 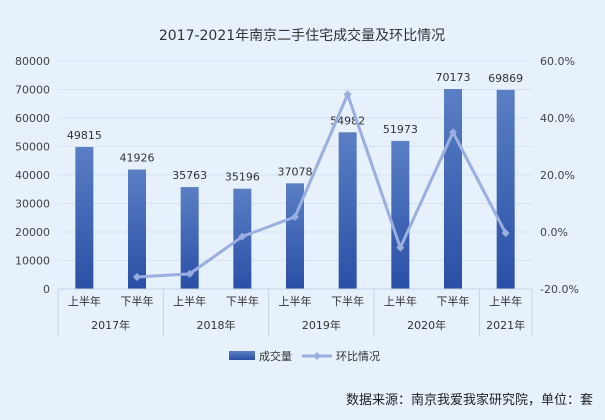 What do you see at coordinates (242, 177) in the screenshot?
I see `bar-value-label: 35196` at bounding box center [242, 177].